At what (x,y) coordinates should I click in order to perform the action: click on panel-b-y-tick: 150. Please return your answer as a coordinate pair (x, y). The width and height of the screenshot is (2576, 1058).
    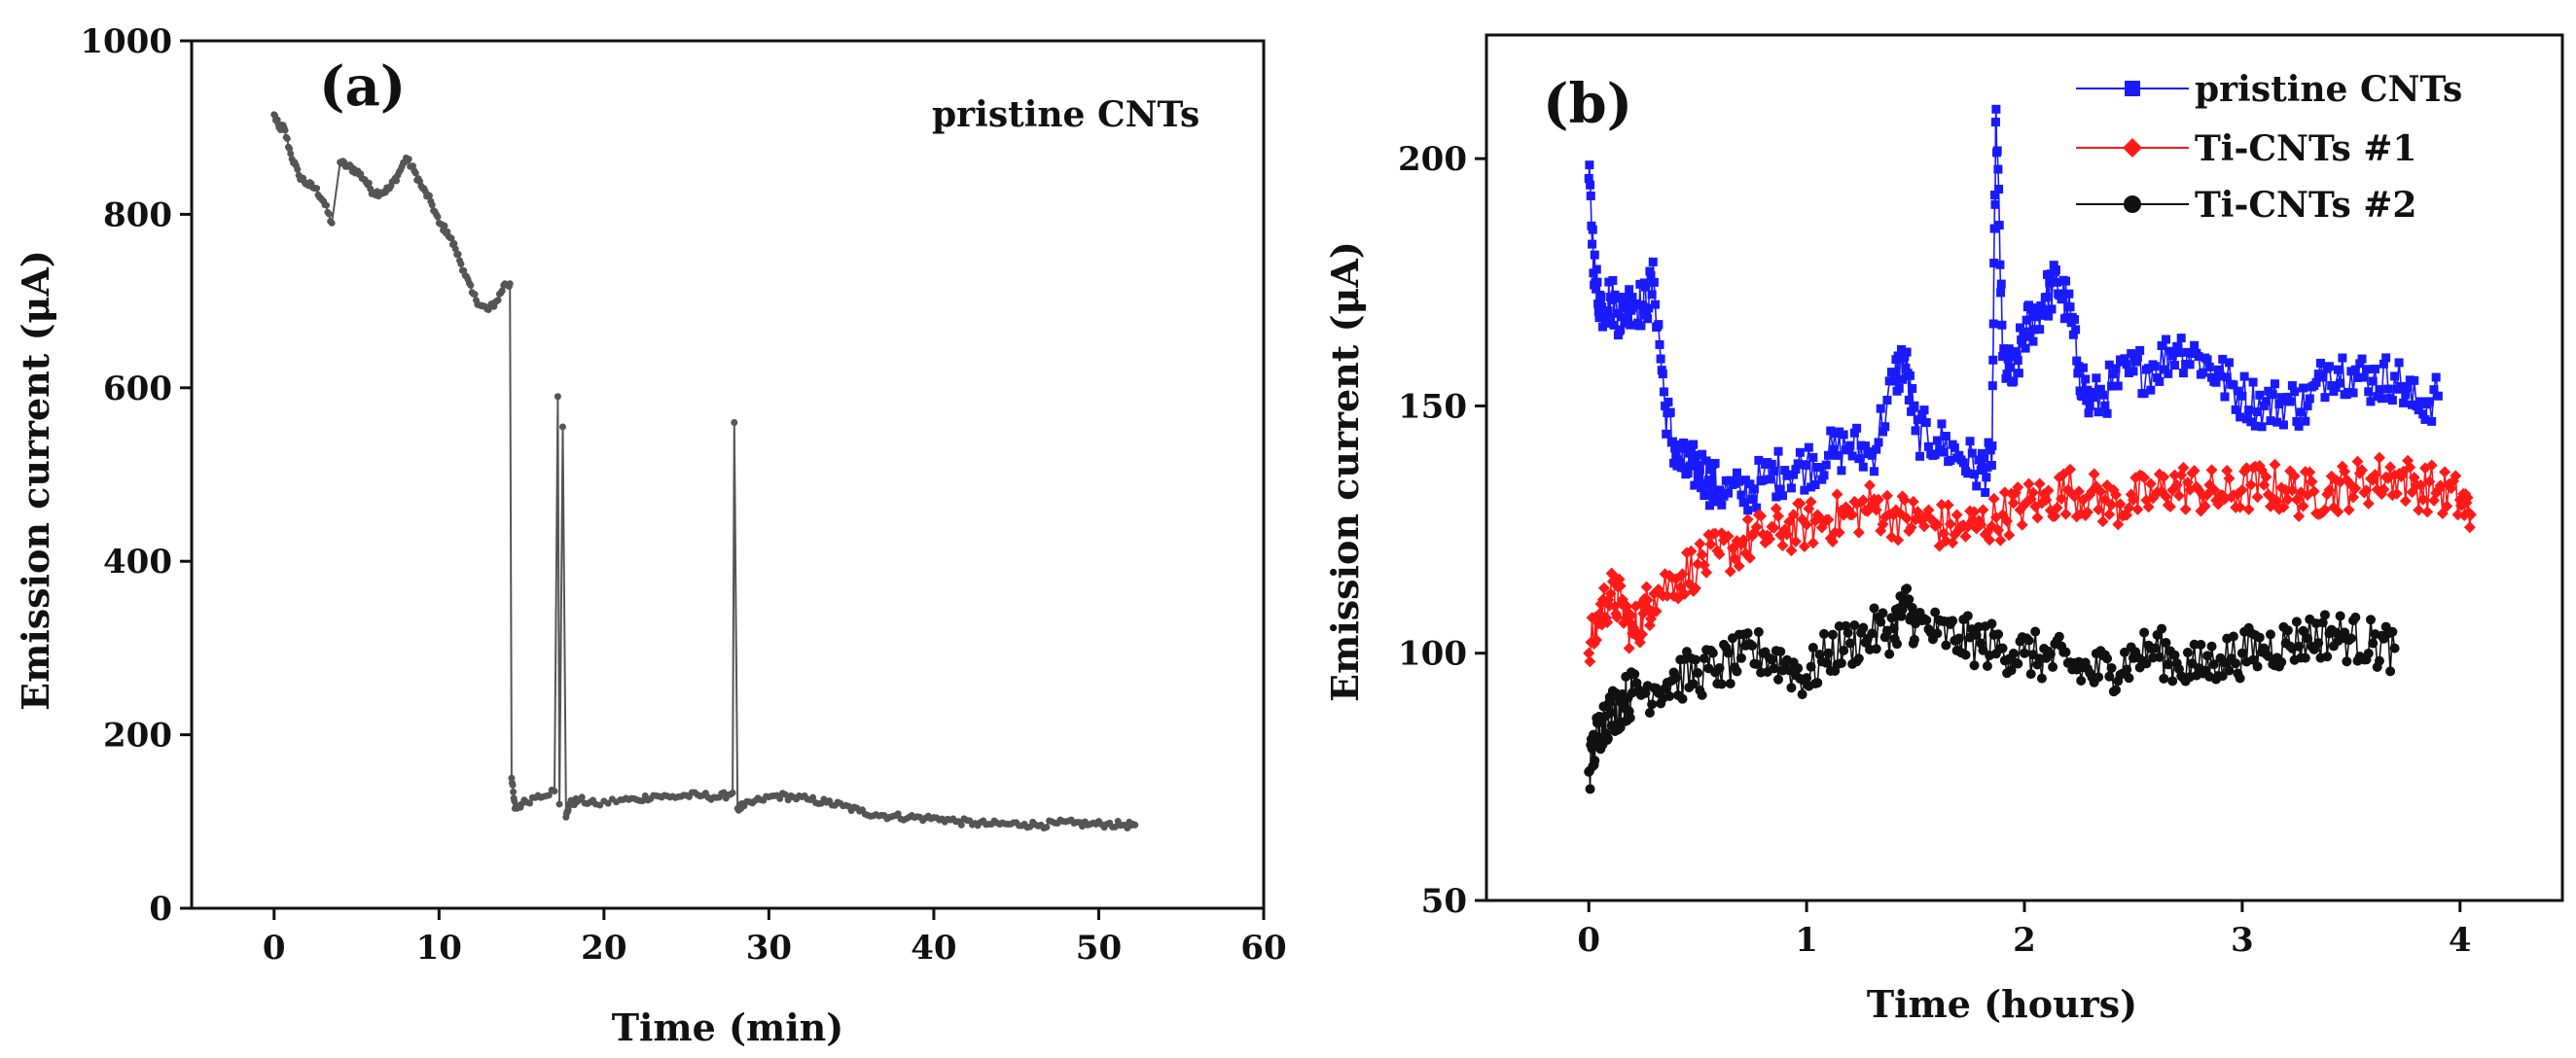
    Looking at the image, I should click on (1442, 406).